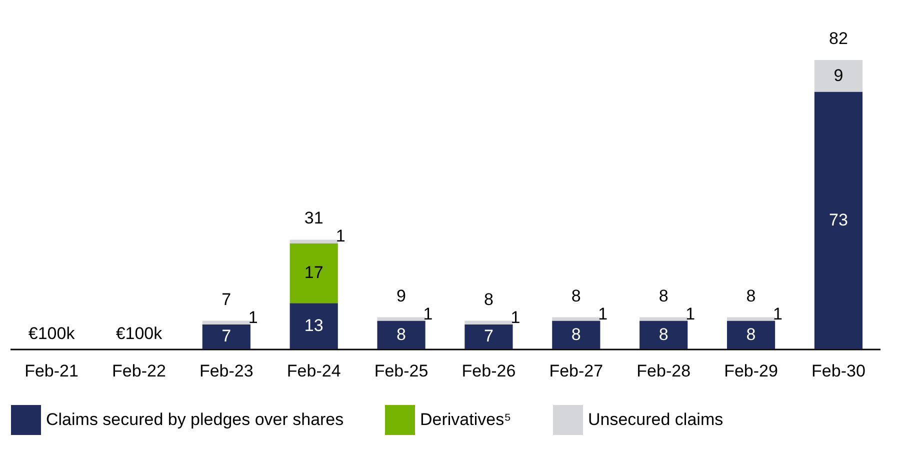 The height and width of the screenshot is (469, 914). What do you see at coordinates (139, 371) in the screenshot?
I see `x-tick-label: Feb-22` at bounding box center [139, 371].